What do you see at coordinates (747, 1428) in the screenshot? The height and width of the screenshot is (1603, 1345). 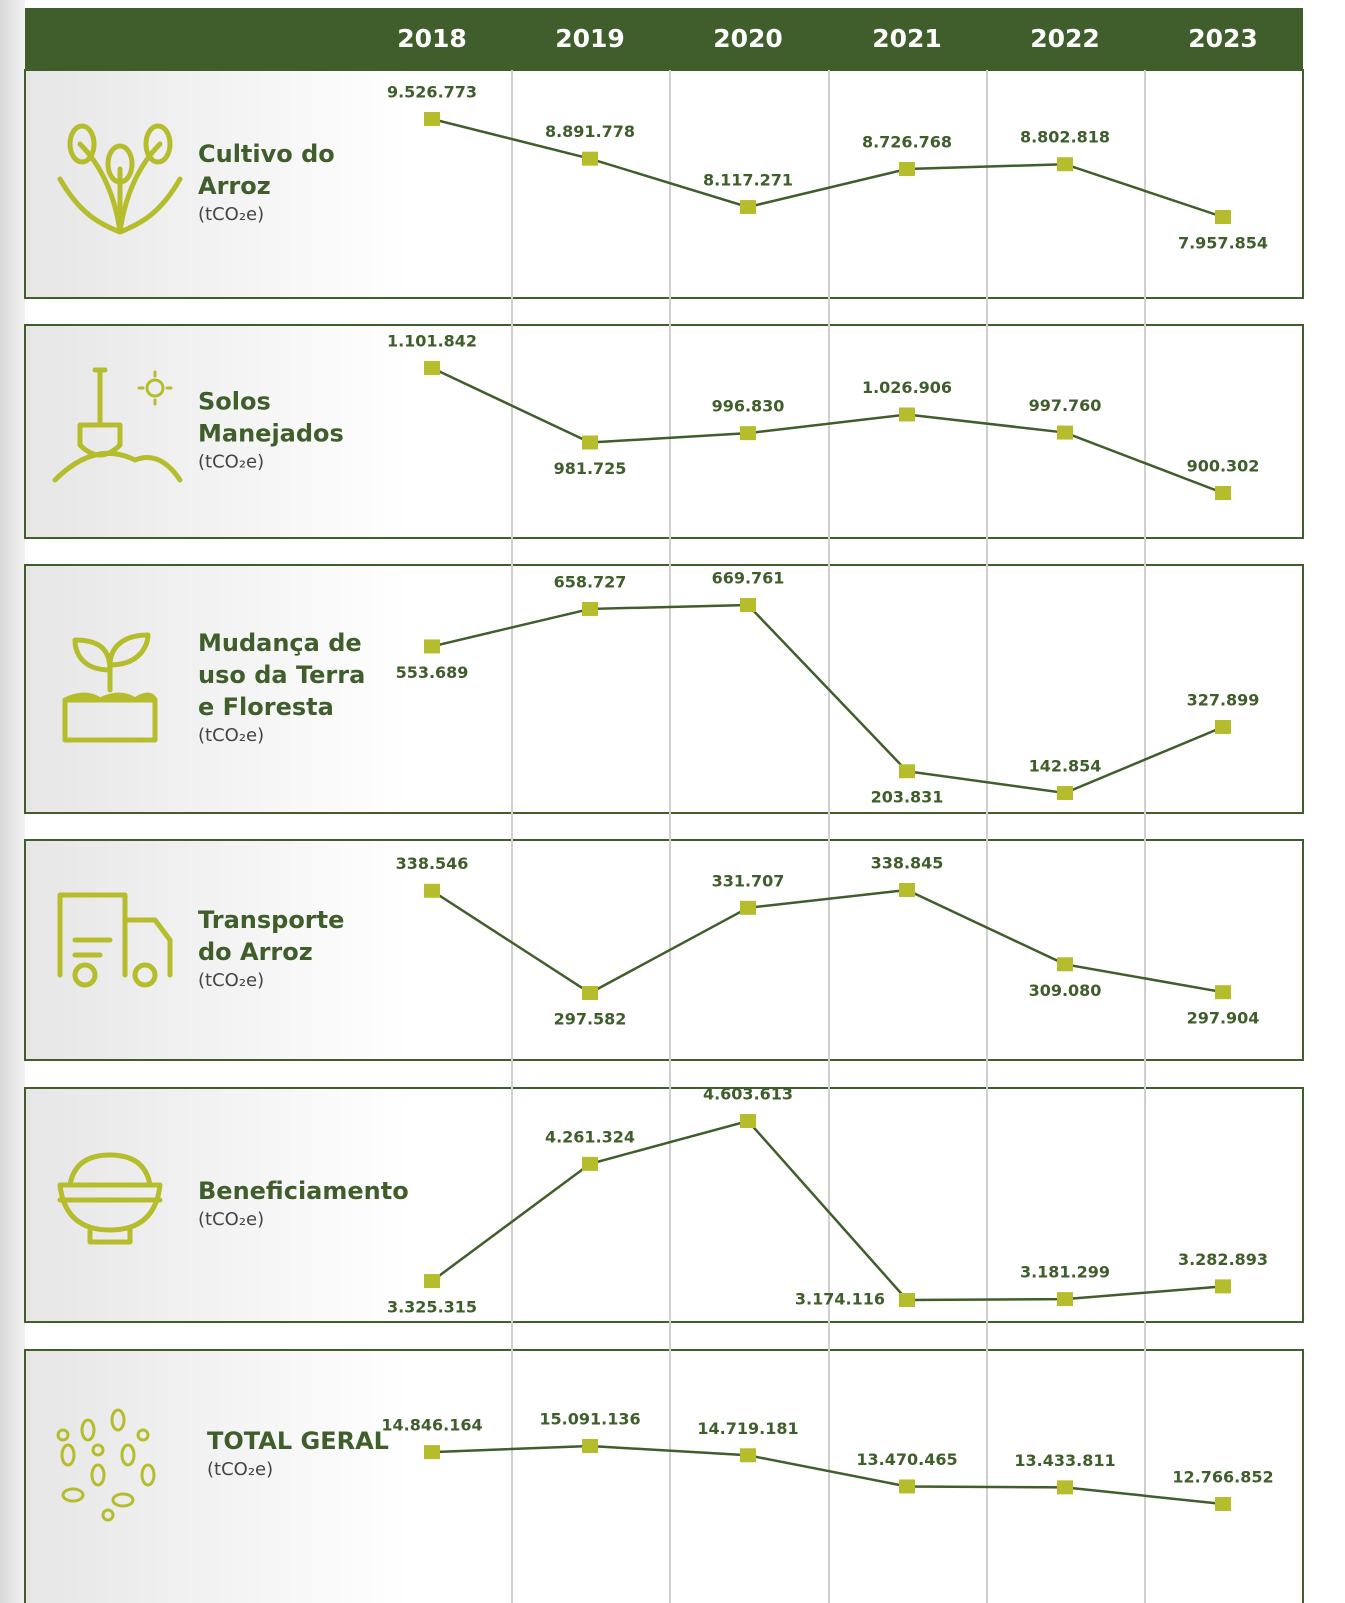 I see `value-label: 14.719.181` at bounding box center [747, 1428].